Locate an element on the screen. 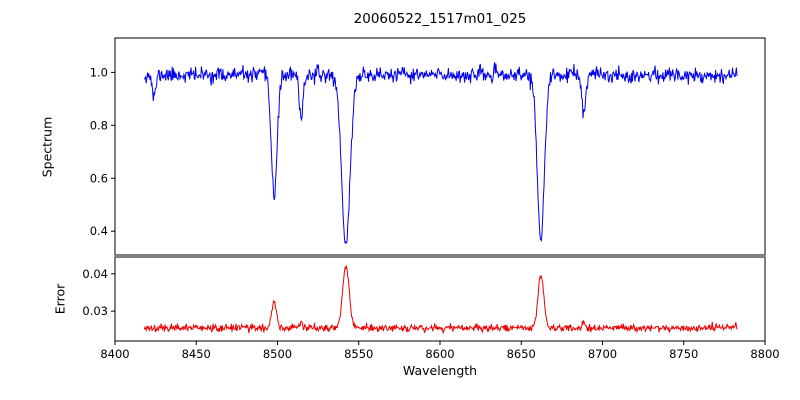 This screenshot has height=400, width=800. y-tick-label: 0.03 is located at coordinates (95, 311).